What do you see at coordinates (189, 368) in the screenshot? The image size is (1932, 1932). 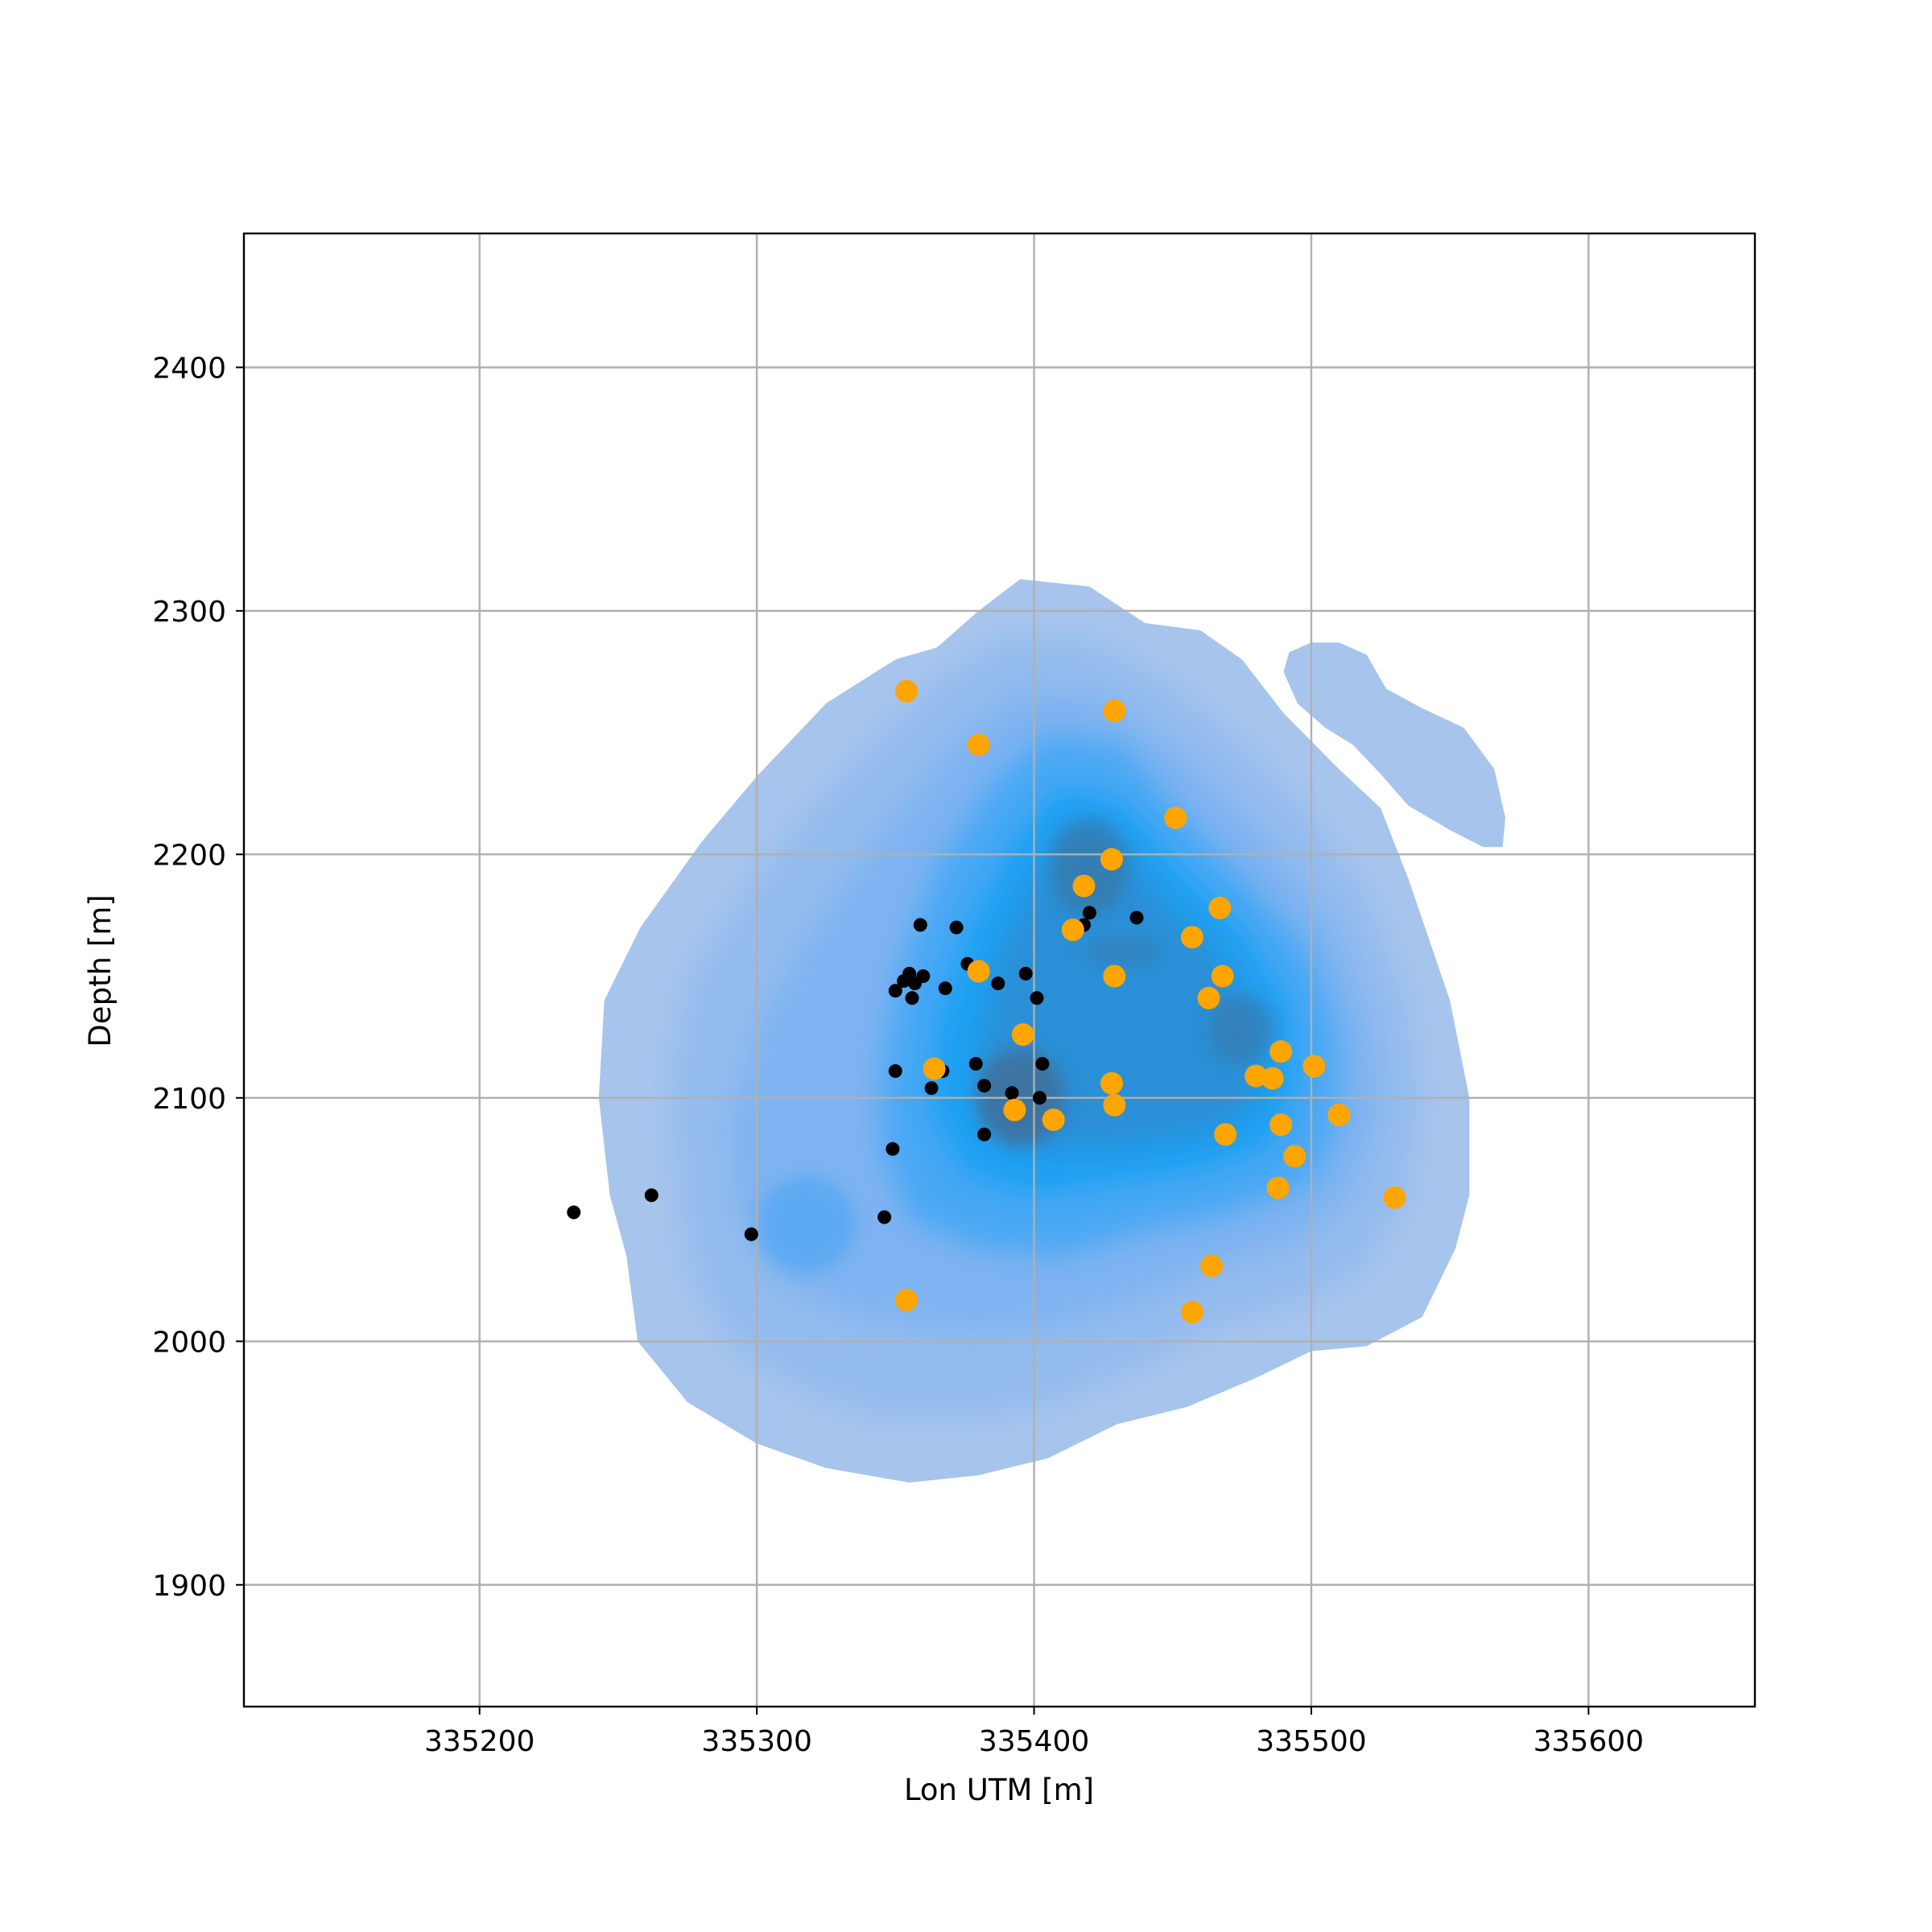 I see `y-tick-label: 2400` at bounding box center [189, 368].